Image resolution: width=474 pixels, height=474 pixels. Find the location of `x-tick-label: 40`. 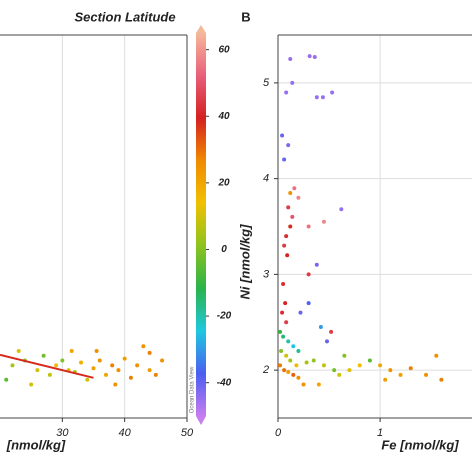

x-tick-label: 40 is located at coordinates (125, 433).